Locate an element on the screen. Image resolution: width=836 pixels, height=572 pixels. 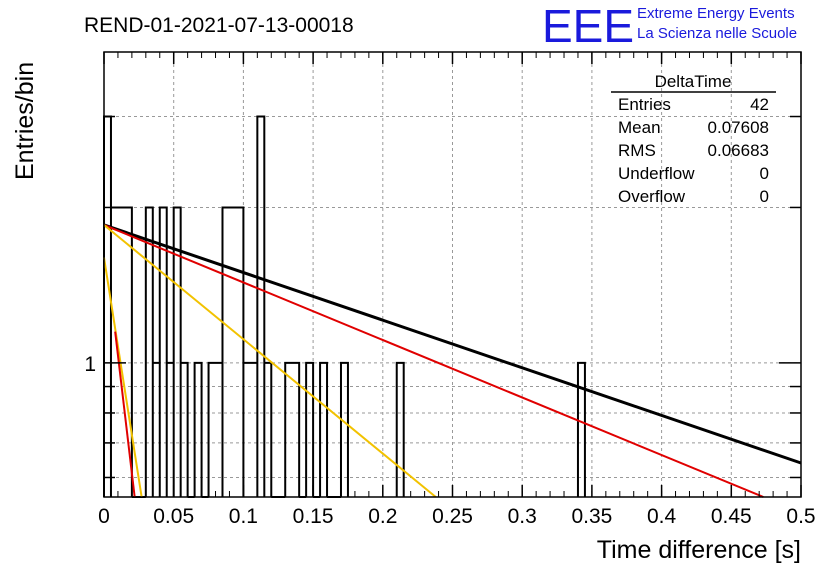
stats-value: 42 is located at coordinates (759, 104).